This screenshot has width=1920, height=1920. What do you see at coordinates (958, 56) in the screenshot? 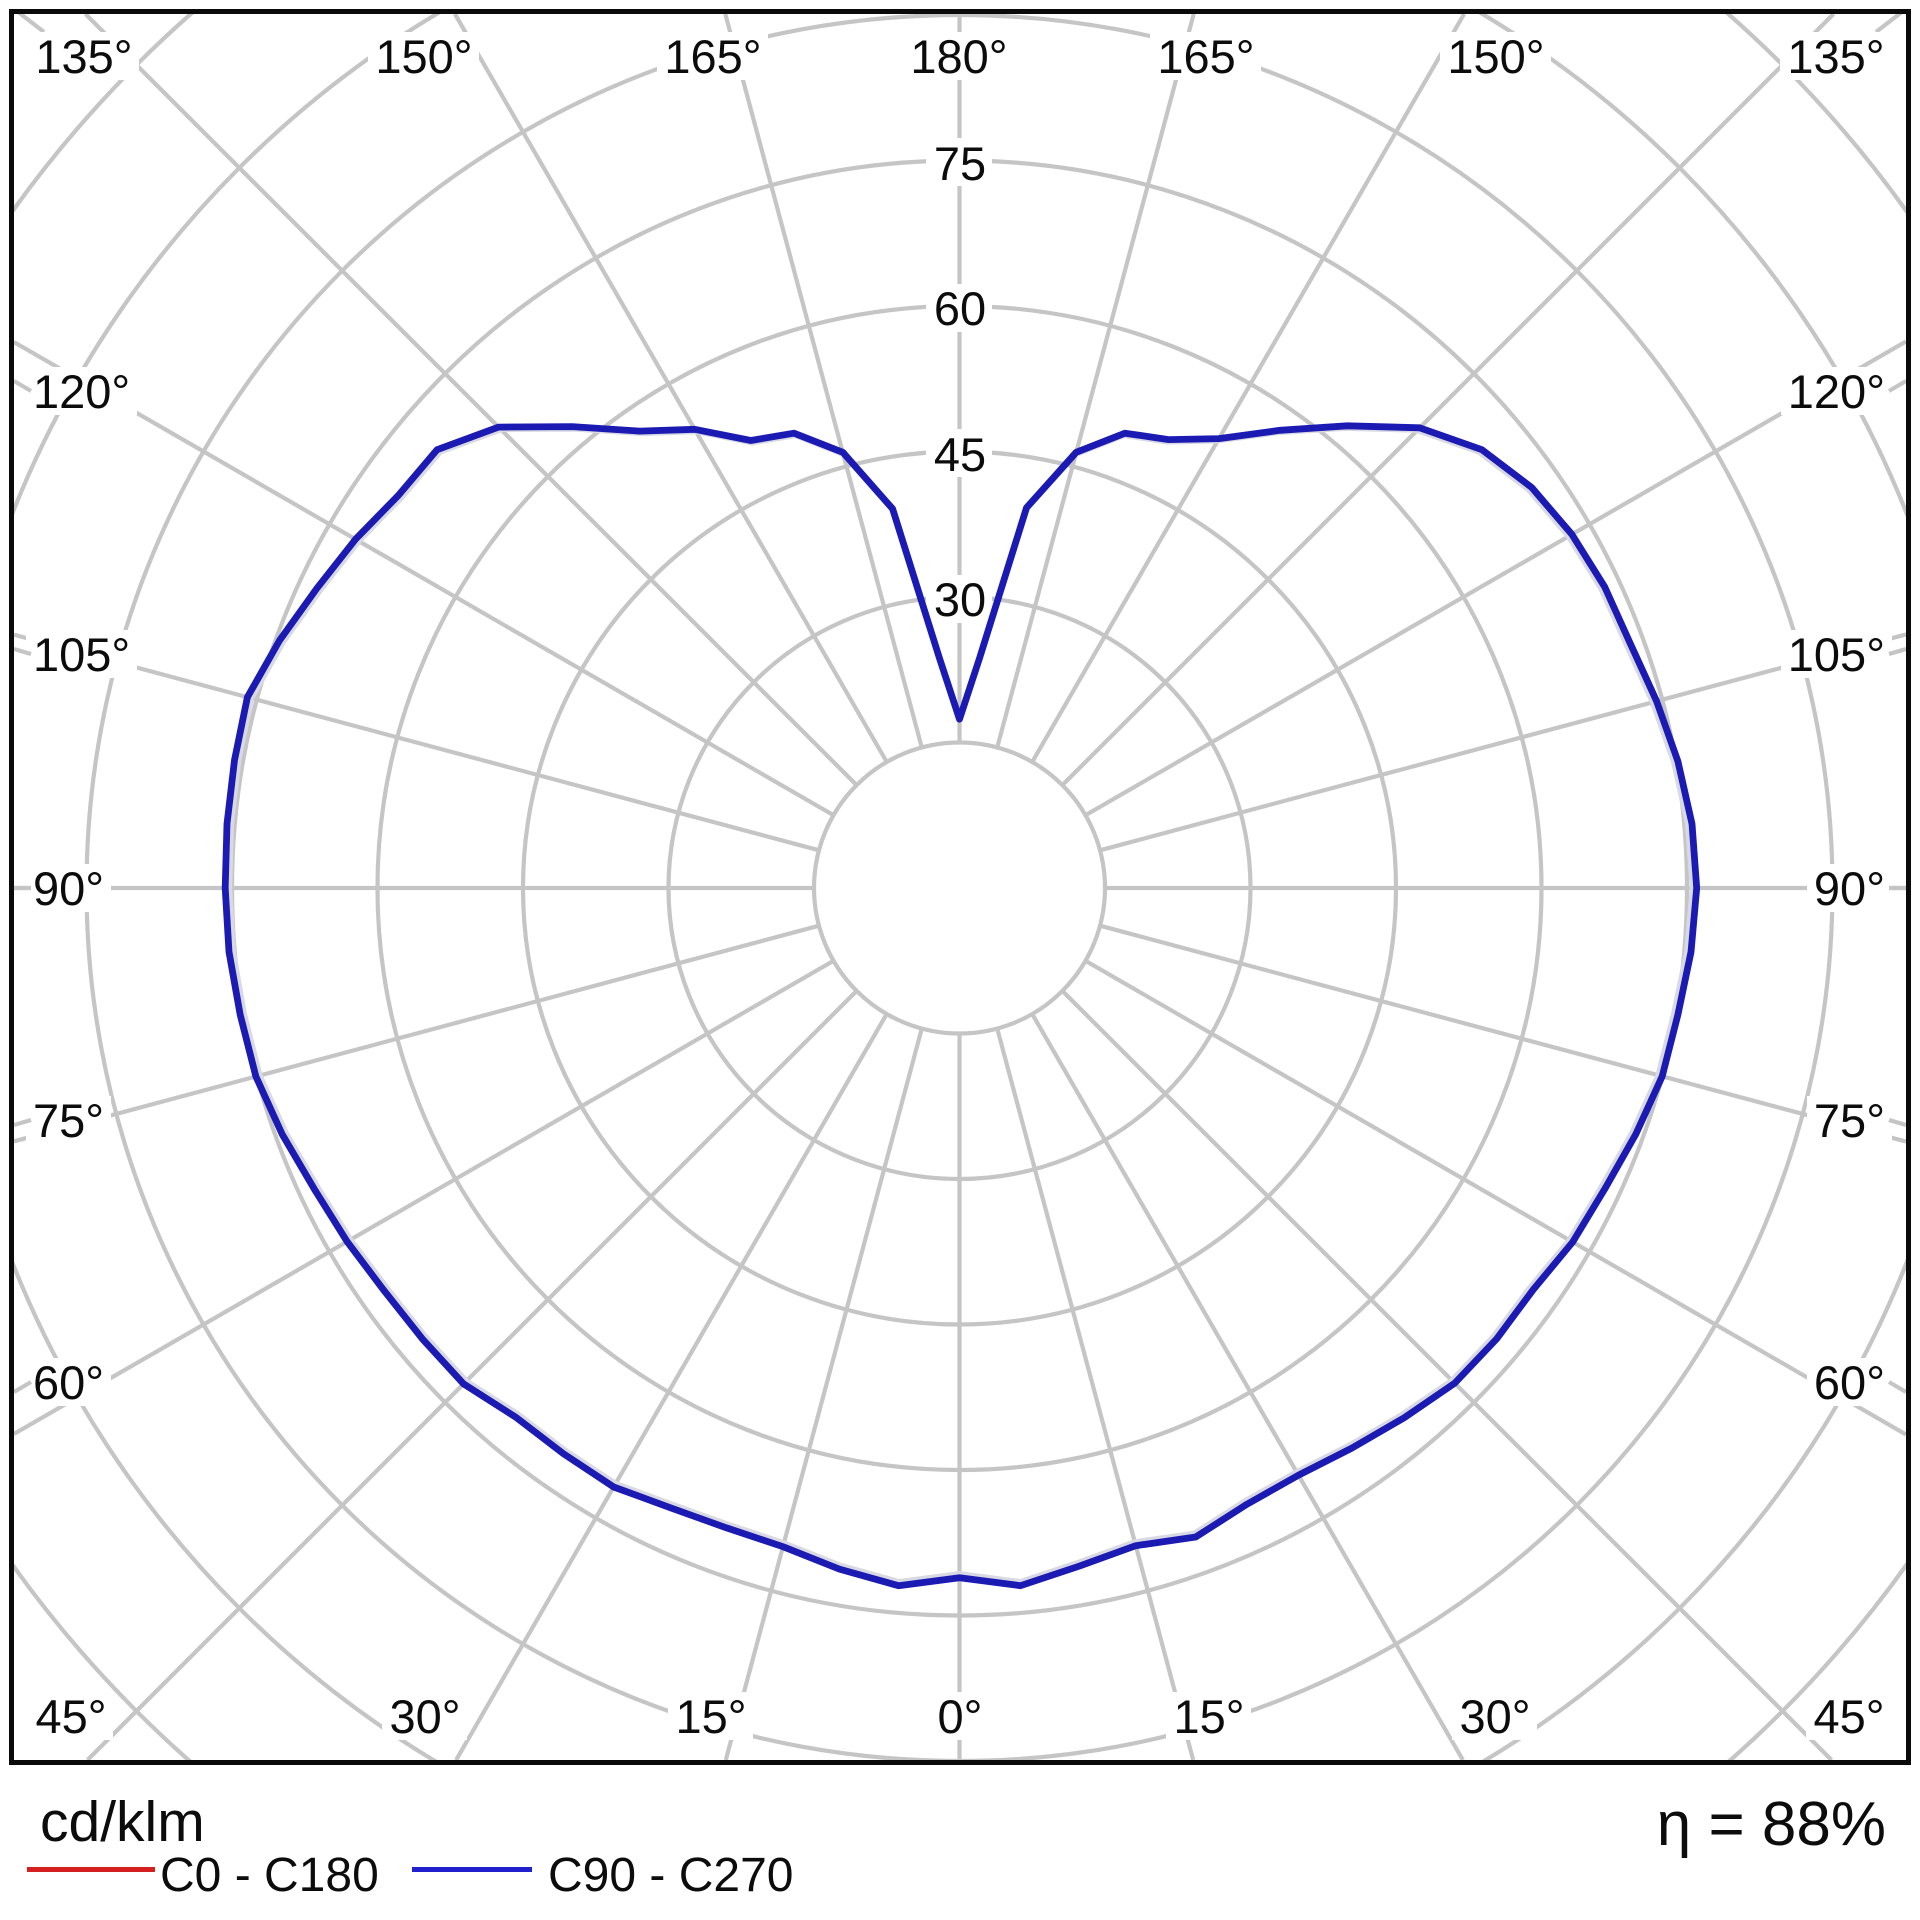
I see `svg-text: 180°` at bounding box center [958, 56].